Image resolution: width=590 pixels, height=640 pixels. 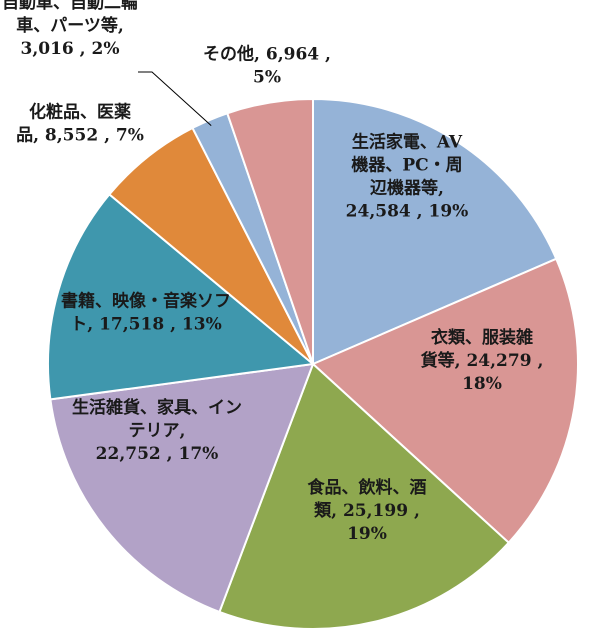 What do you see at coordinates (146, 301) in the screenshot?
I see `slice-label-line: 書籍、映像・音楽ソフ` at bounding box center [146, 301].